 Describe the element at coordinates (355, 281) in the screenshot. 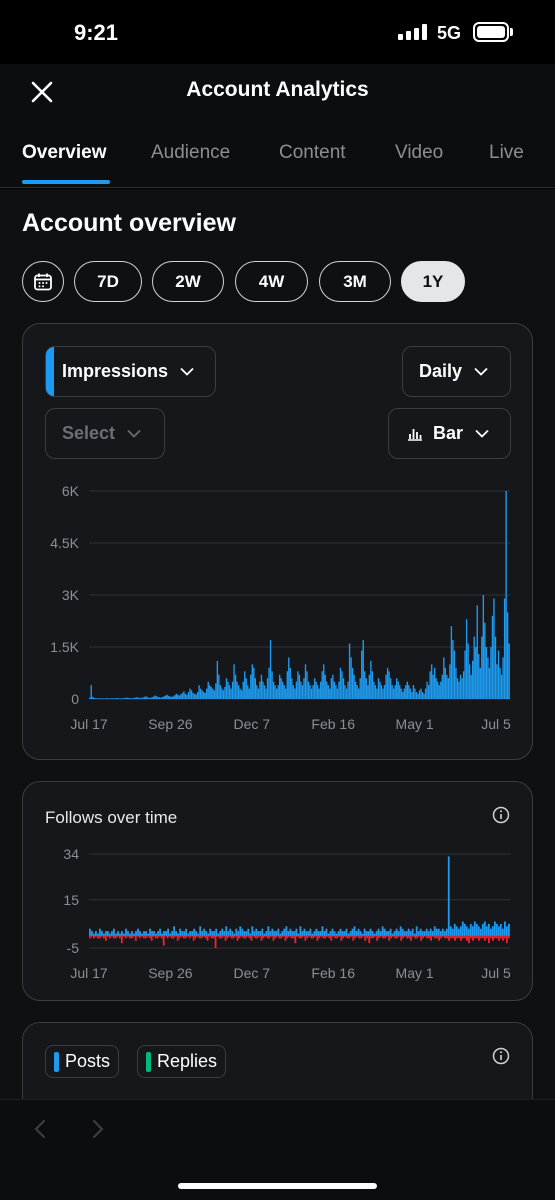

I see `range-3m: 3M` at that location.